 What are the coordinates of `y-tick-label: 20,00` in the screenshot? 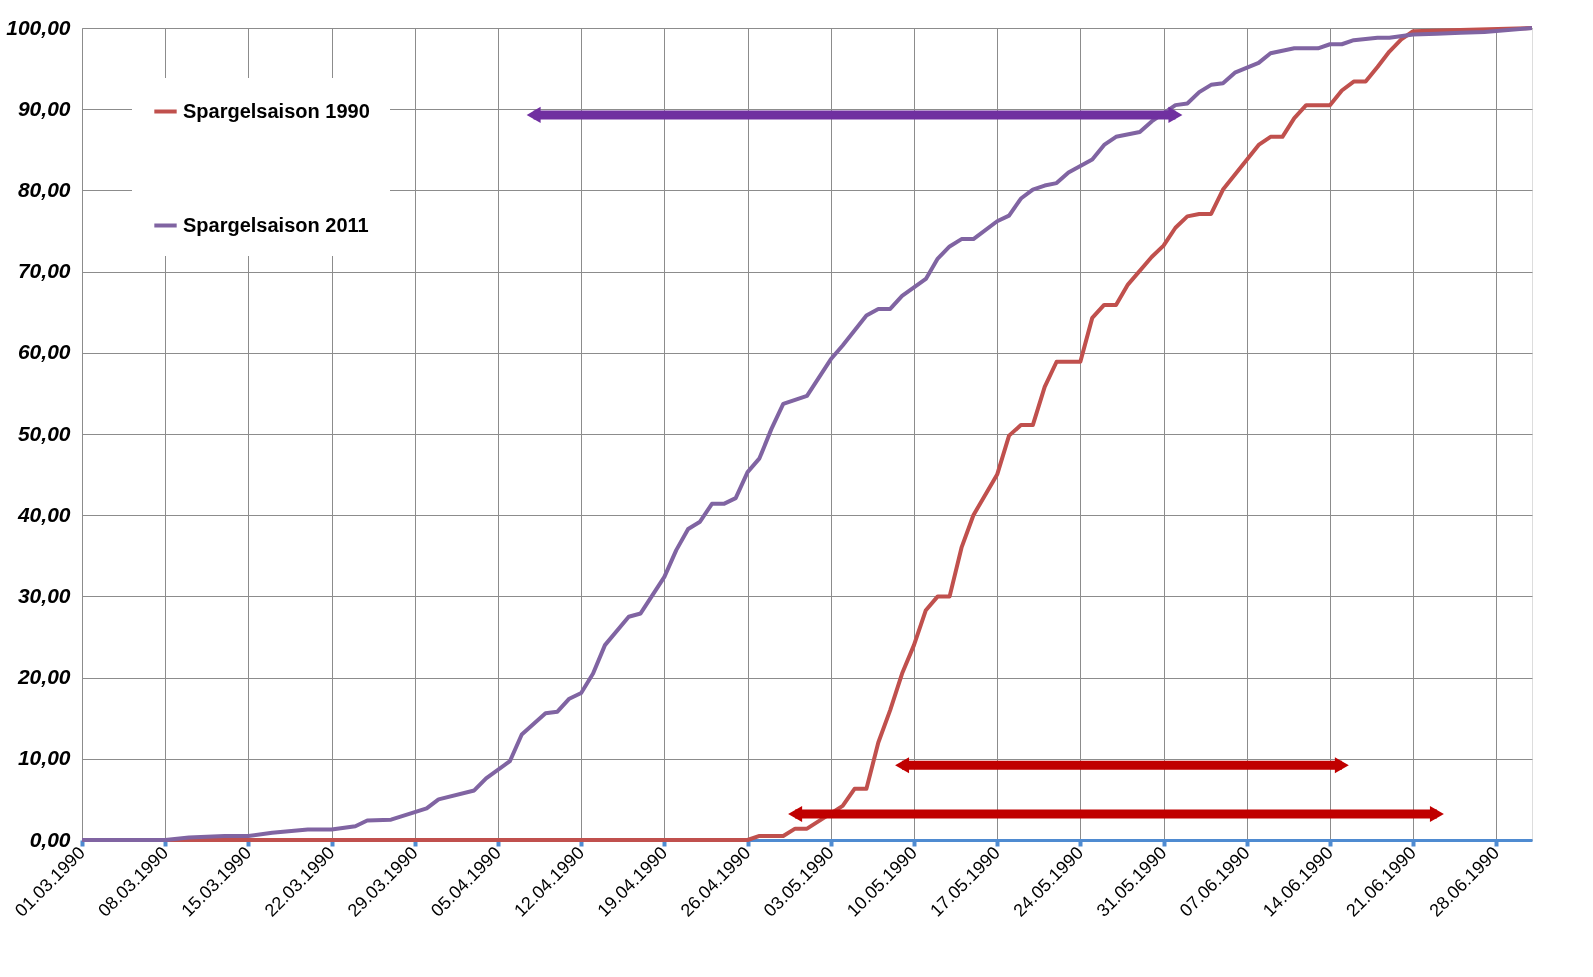 It's located at (43, 677).